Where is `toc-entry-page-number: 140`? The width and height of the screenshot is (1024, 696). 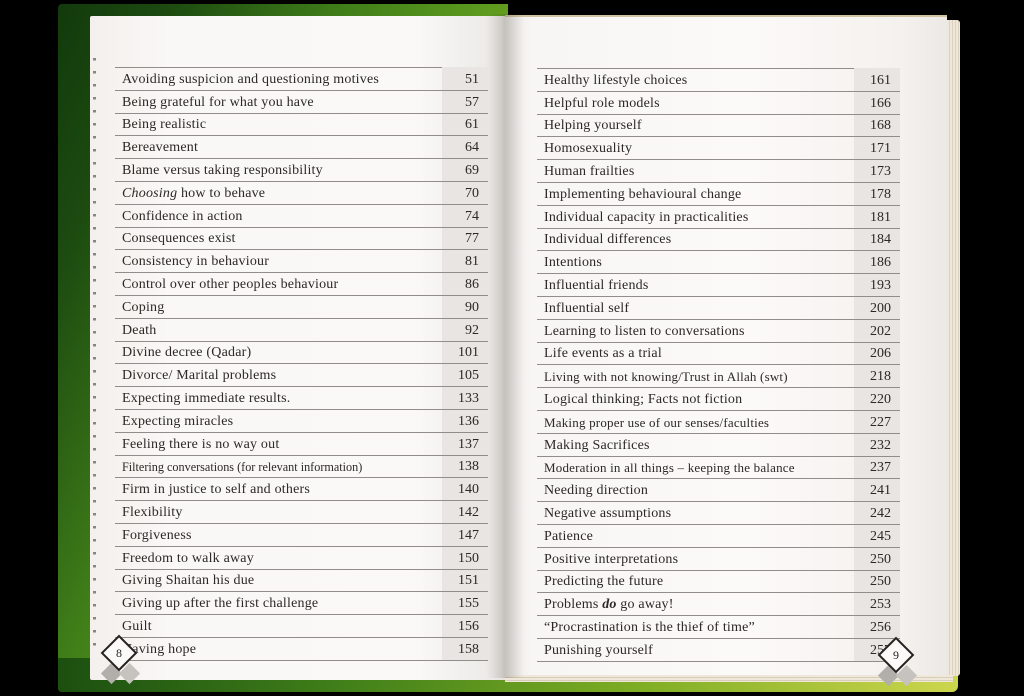
toc-entry-page-number: 140 is located at coordinates (468, 490).